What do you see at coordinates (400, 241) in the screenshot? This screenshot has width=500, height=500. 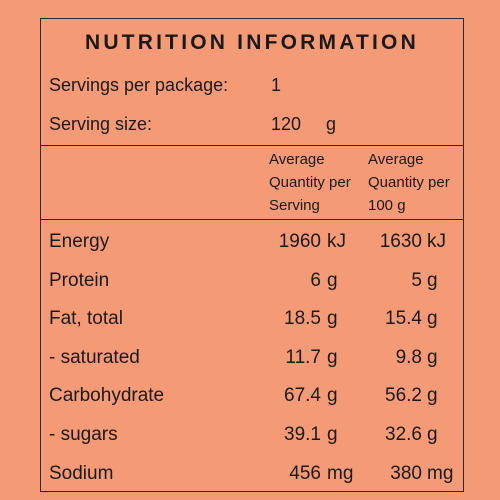 I see `per100-value: 1630` at bounding box center [400, 241].